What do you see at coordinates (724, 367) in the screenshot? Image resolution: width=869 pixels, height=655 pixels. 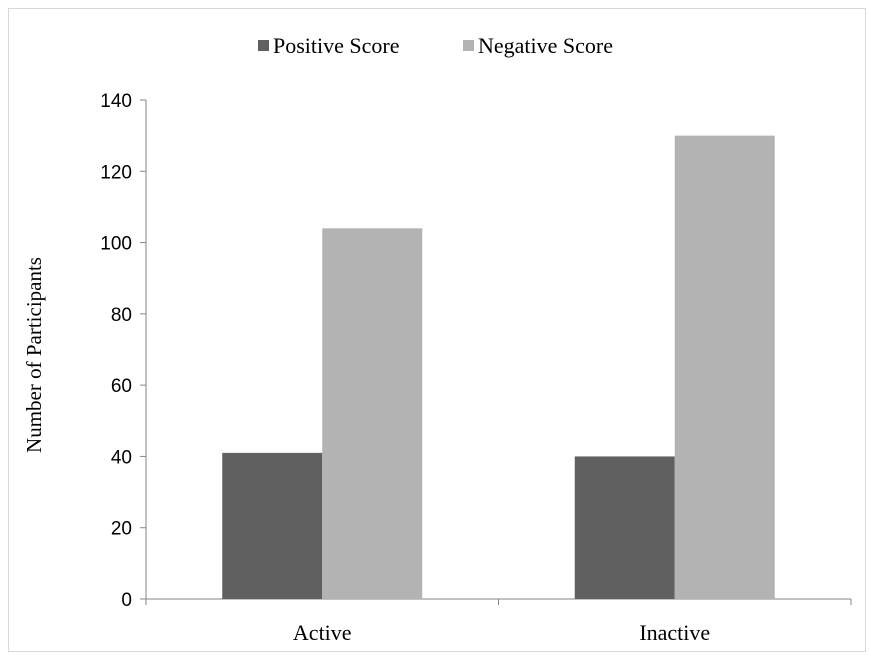 I see `bar-negative-score-inactive` at bounding box center [724, 367].